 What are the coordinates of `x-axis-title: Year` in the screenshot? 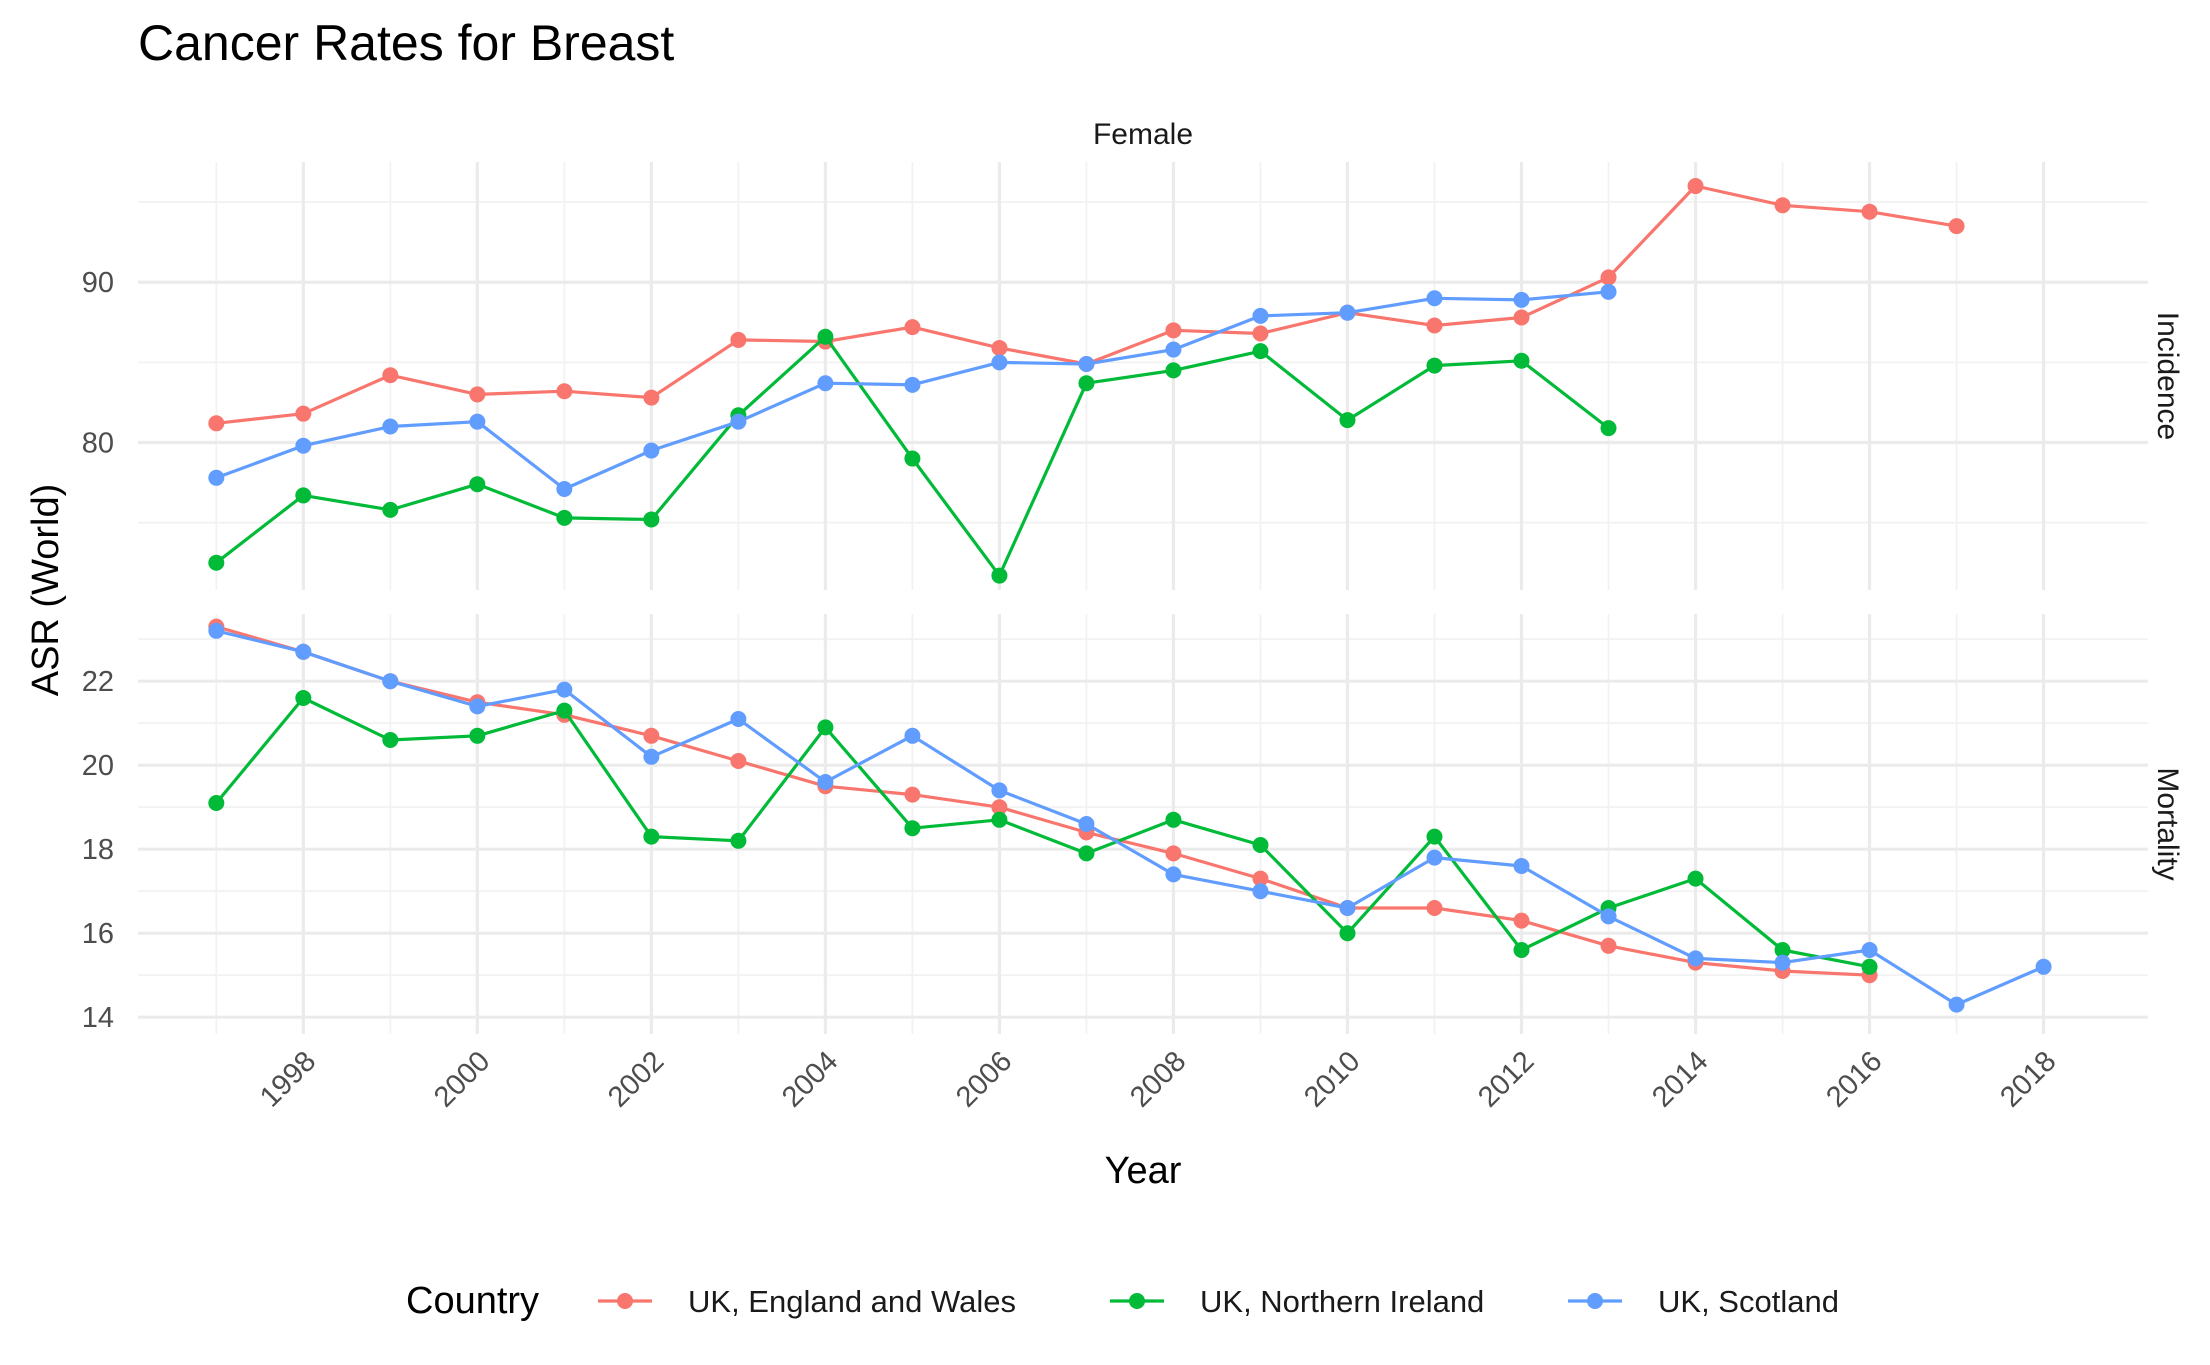 It's located at (1143, 1171).